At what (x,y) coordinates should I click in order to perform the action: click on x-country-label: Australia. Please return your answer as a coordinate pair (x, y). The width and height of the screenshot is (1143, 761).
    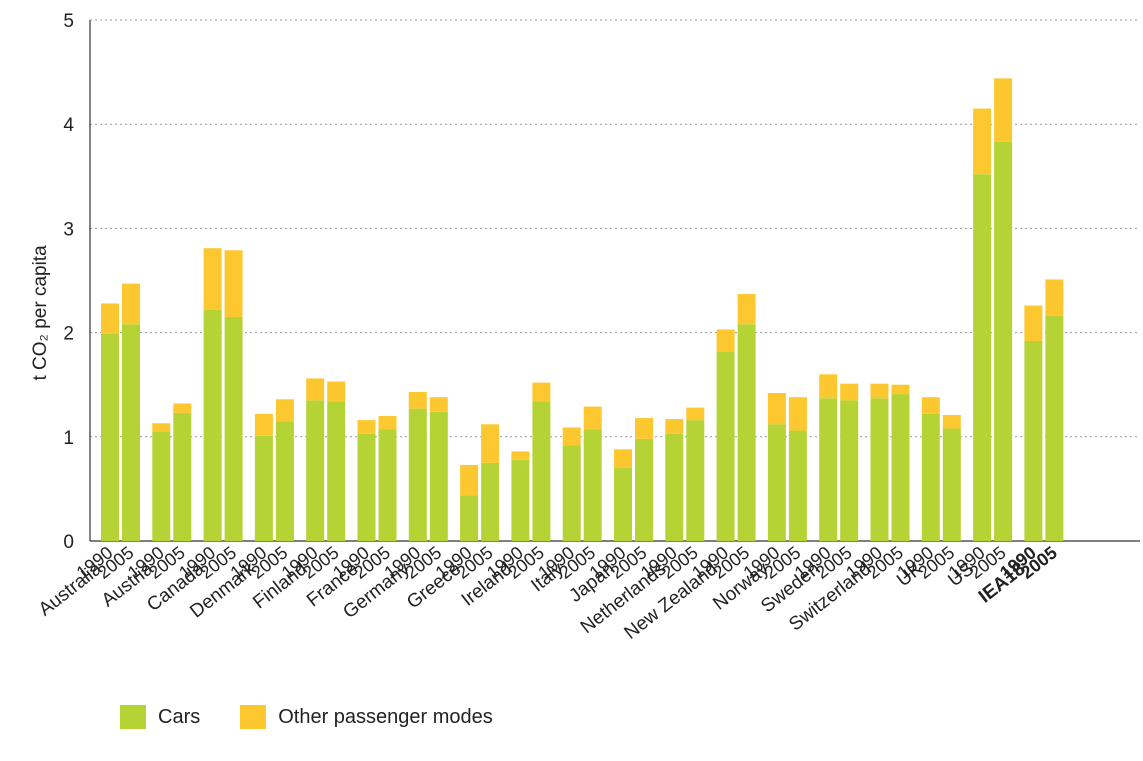
    Looking at the image, I should click on (71, 589).